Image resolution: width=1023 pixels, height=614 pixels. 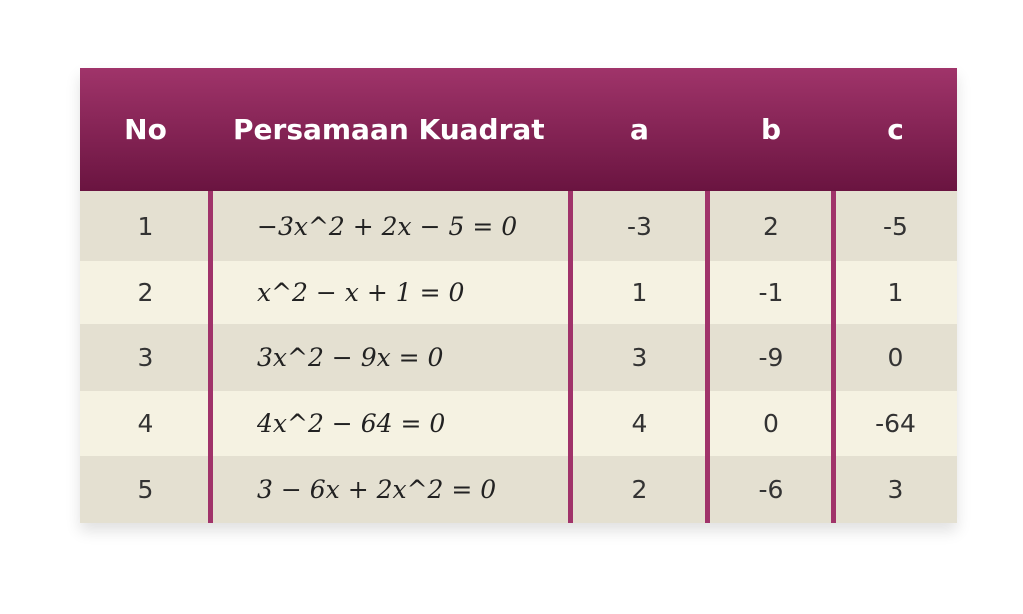 What do you see at coordinates (361, 292) in the screenshot?
I see `cell-equation: x^2 − x + 1 = 0` at bounding box center [361, 292].